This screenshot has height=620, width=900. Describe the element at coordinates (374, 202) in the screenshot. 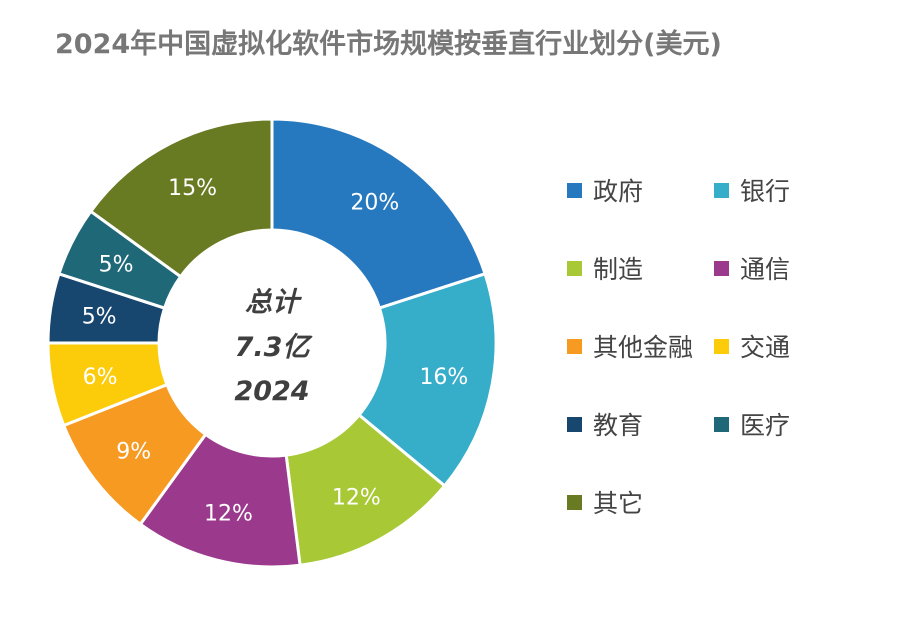

I see `slice-label-0: 20%` at that location.